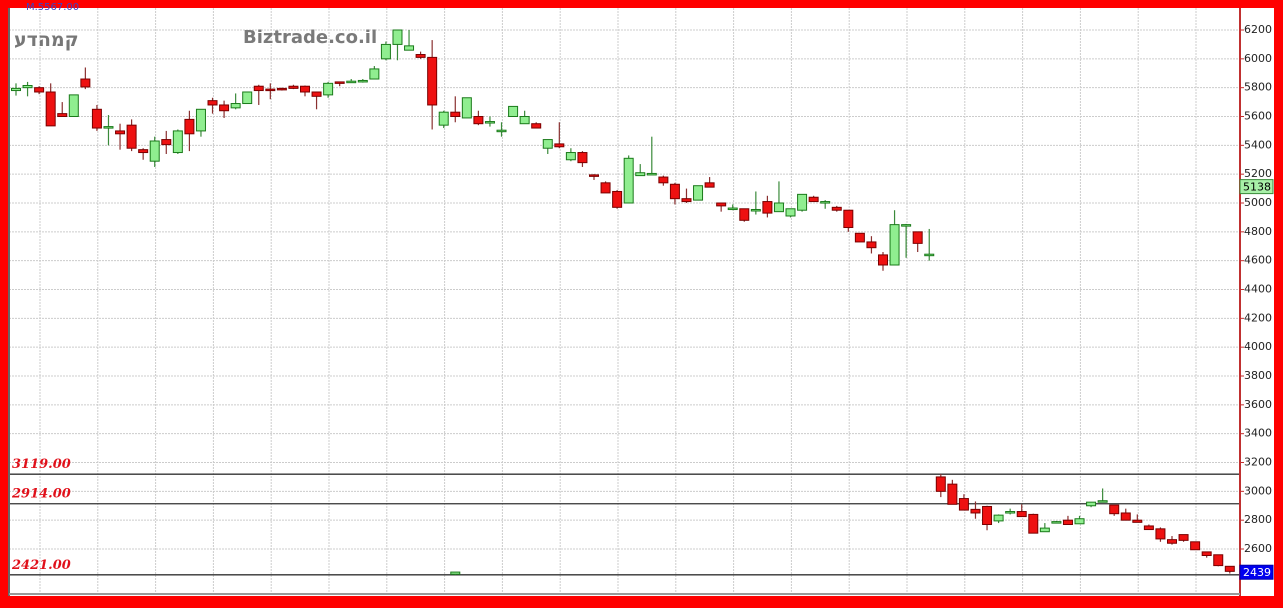  What do you see at coordinates (1258, 202) in the screenshot?
I see `y-tick-label: 5000` at bounding box center [1258, 202].